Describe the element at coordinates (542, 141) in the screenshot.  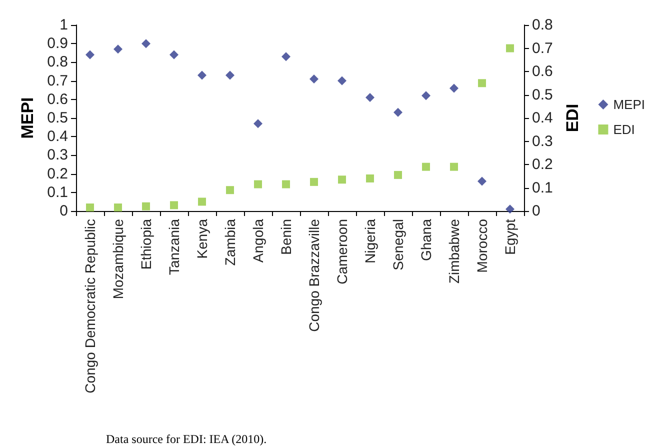
I see `y2-tick-label: 0.3` at that location.